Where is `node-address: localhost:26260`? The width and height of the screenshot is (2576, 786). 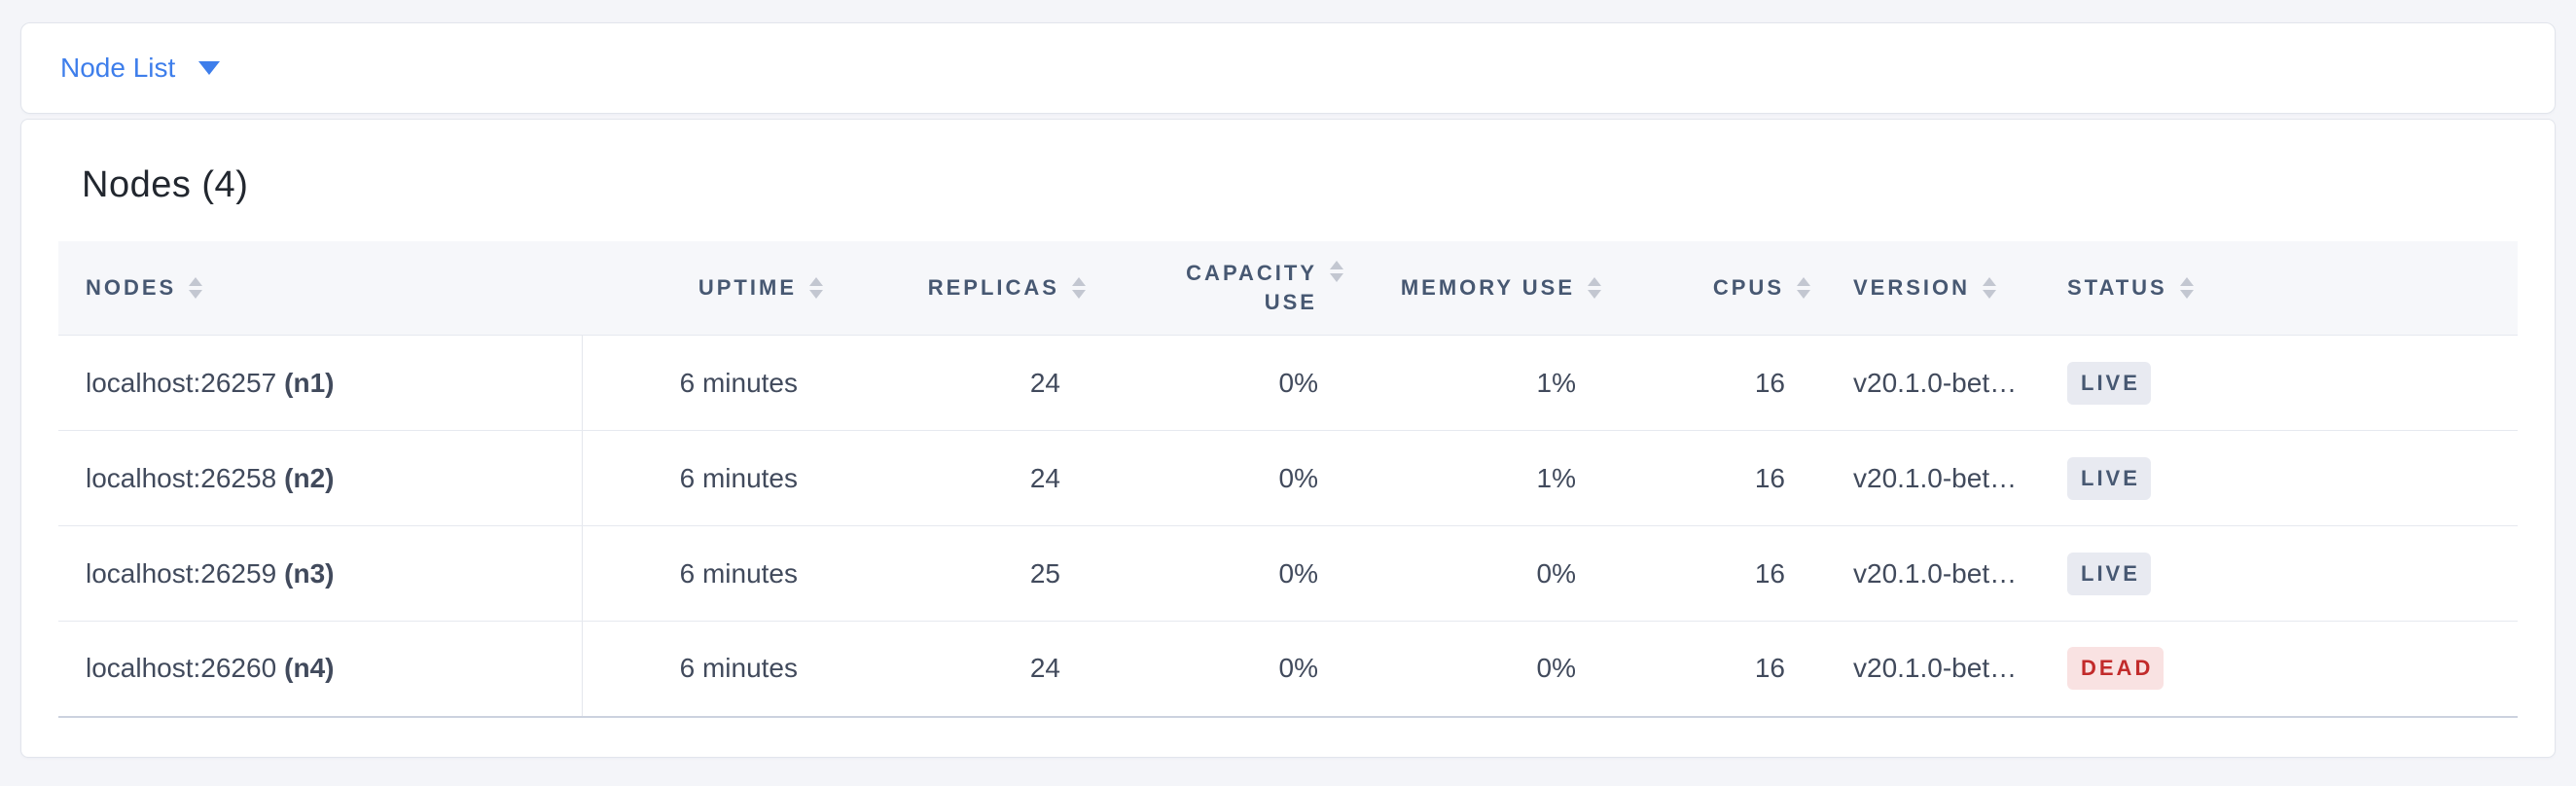
node-address: localhost:26260 is located at coordinates (181, 668).